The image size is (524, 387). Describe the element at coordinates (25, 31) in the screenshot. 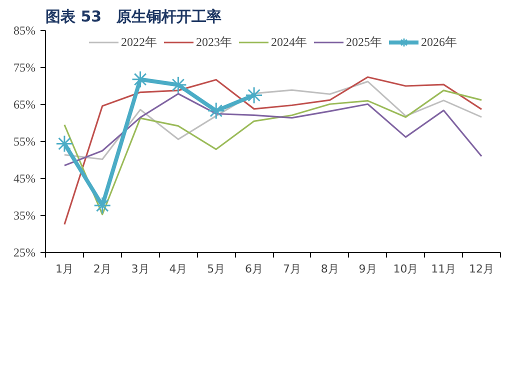

I see `y-tick-label: 85%` at that location.